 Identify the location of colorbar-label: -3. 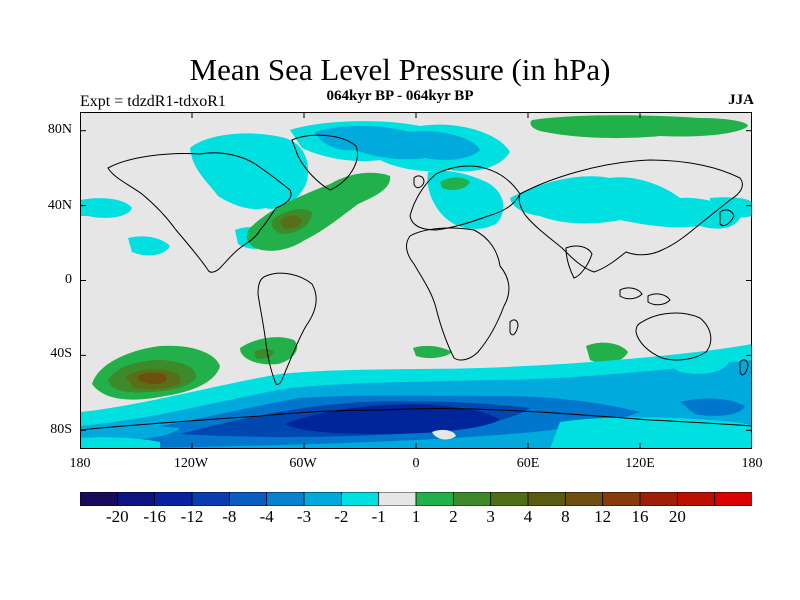
(304, 516).